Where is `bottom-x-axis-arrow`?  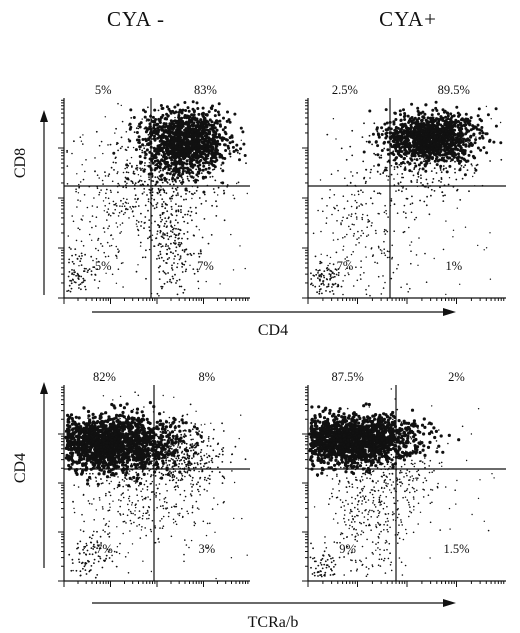 bottom-x-axis-arrow is located at coordinates (274, 603).